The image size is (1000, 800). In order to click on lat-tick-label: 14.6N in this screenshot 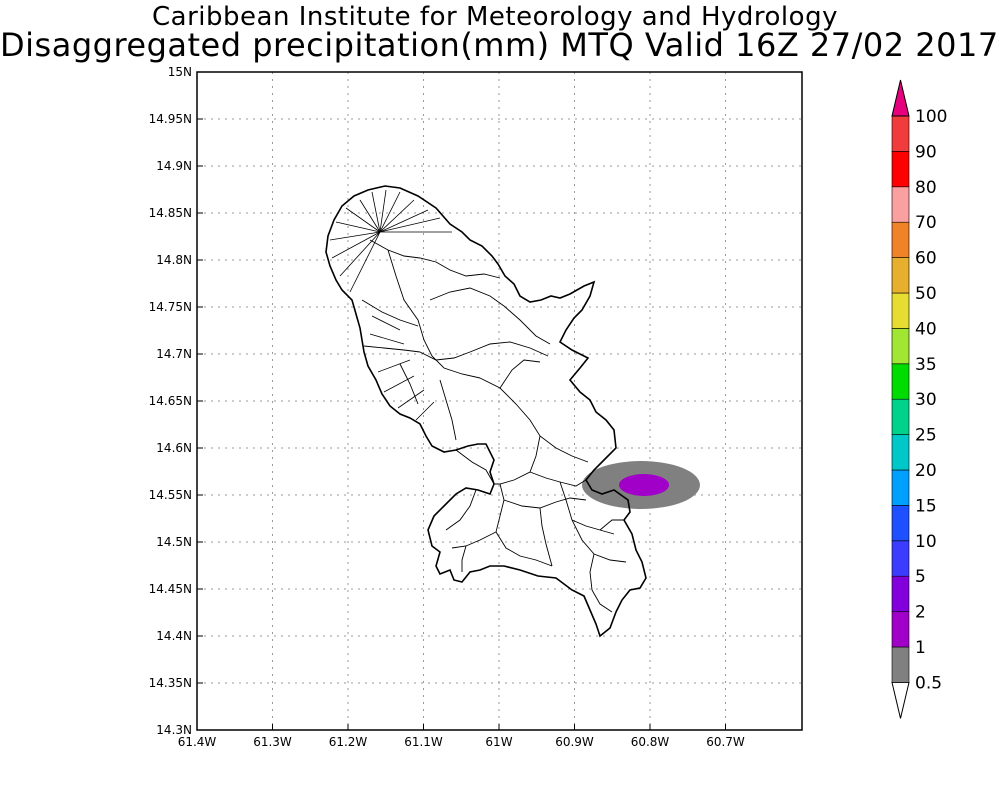, I will do `click(174, 448)`.